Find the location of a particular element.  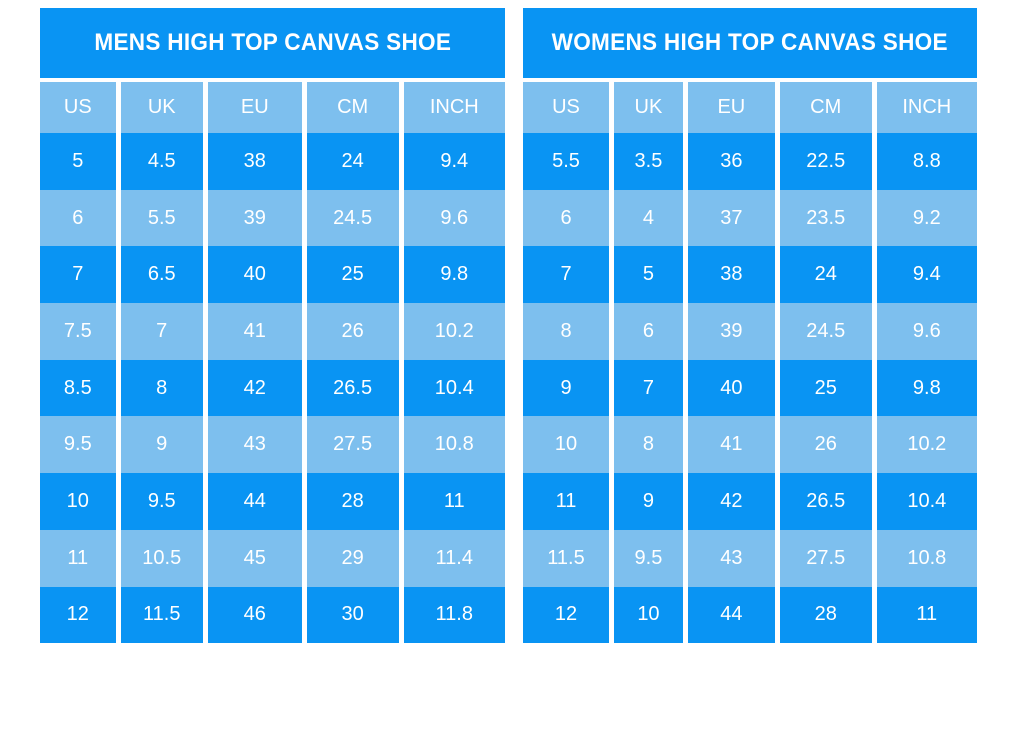

womens-table-title: WOMENS HIGH TOP CANVAS SHOE is located at coordinates (750, 43).